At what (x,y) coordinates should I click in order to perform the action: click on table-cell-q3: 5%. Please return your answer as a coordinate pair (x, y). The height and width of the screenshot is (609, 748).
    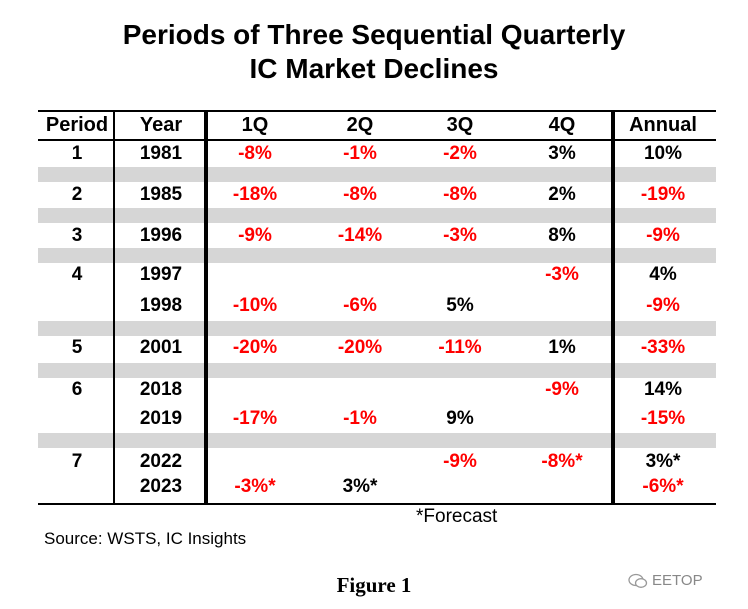
    Looking at the image, I should click on (460, 305).